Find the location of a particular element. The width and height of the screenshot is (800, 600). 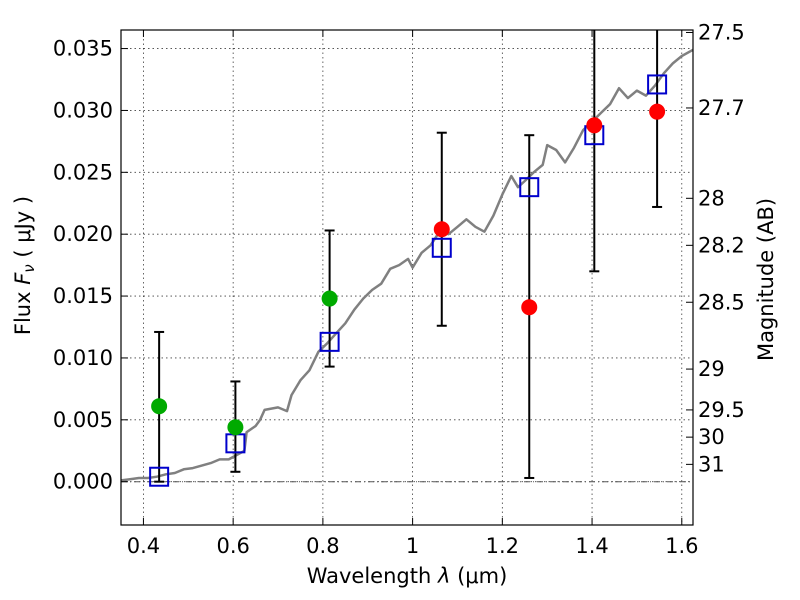

magnitude-tick-label: 28.2 is located at coordinates (721, 245).